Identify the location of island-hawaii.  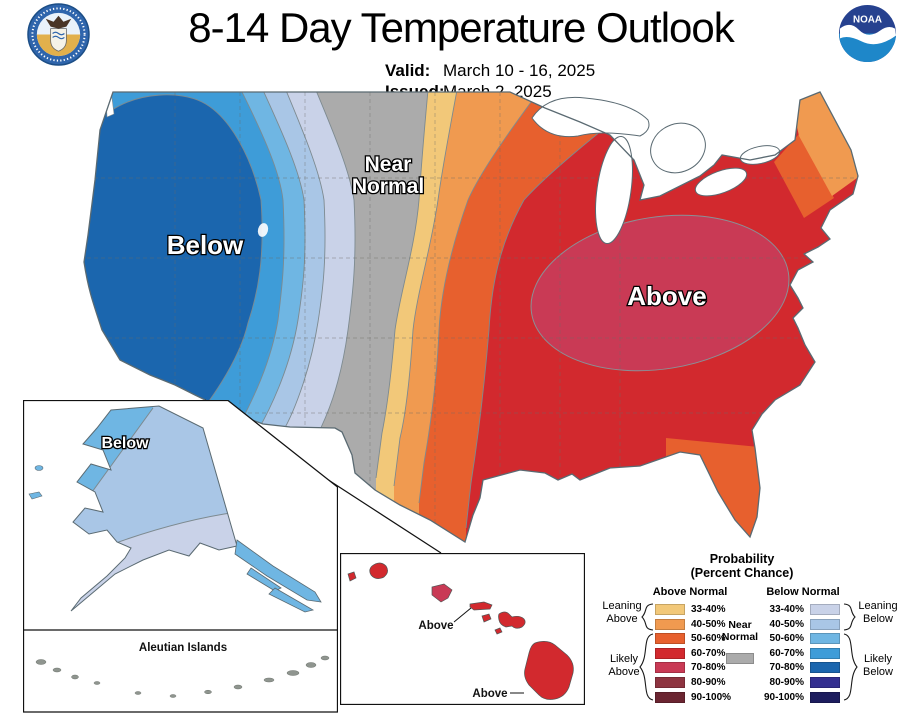
(549, 670).